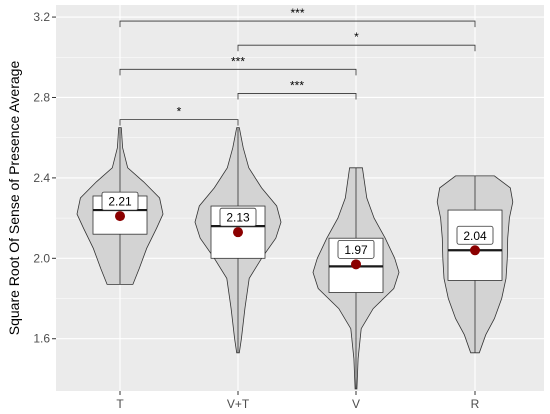 The image size is (550, 414). I want to click on mean-point-V+T, so click(238, 232).